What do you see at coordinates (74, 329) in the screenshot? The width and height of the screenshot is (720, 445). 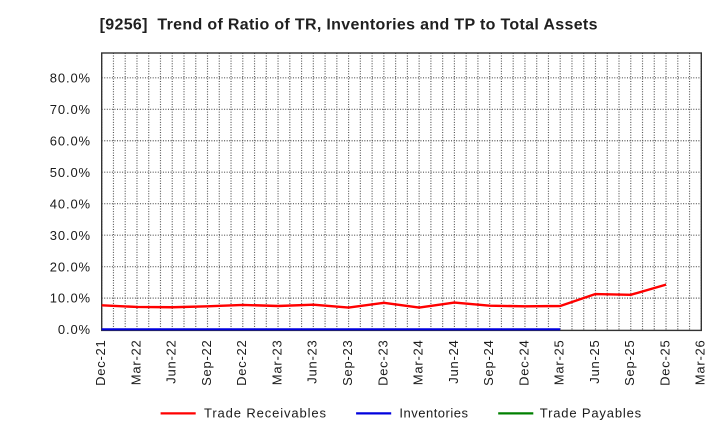 I see `svg-text: 0.0%` at bounding box center [74, 329].